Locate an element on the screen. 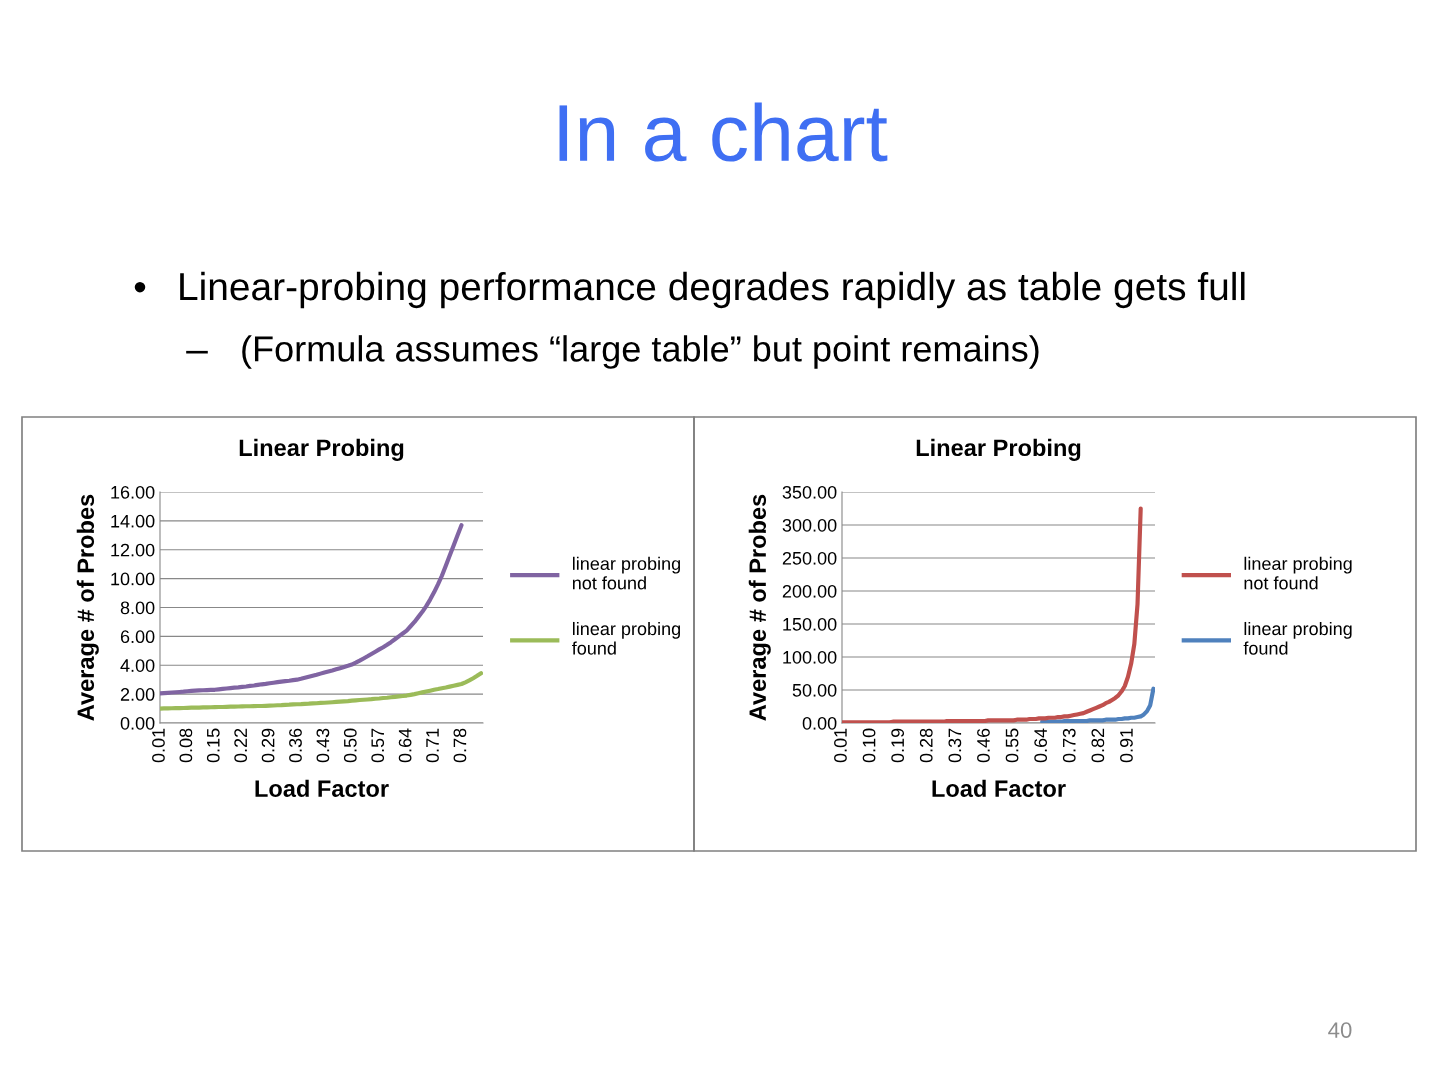  y-tick-label: 350.00 is located at coordinates (809, 492).